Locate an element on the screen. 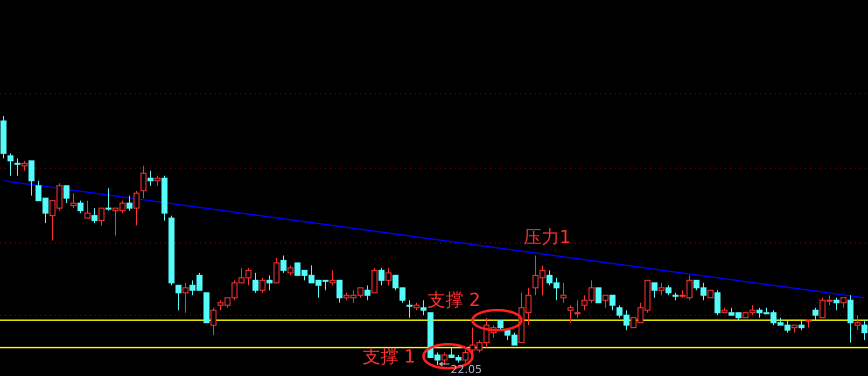 This screenshot has width=868, height=376. ref-label: 支撑 1 is located at coordinates (389, 357).